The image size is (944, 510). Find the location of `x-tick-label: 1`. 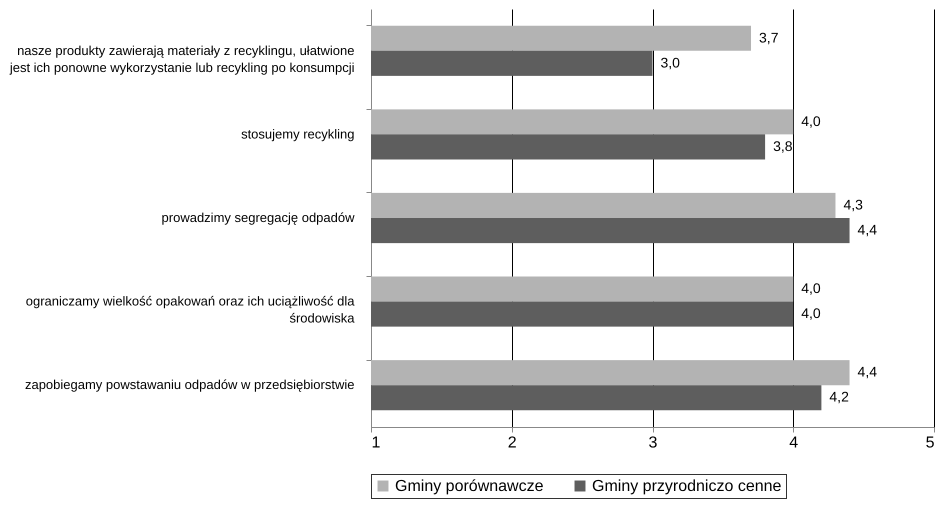

x-tick-label: 1 is located at coordinates (376, 443).